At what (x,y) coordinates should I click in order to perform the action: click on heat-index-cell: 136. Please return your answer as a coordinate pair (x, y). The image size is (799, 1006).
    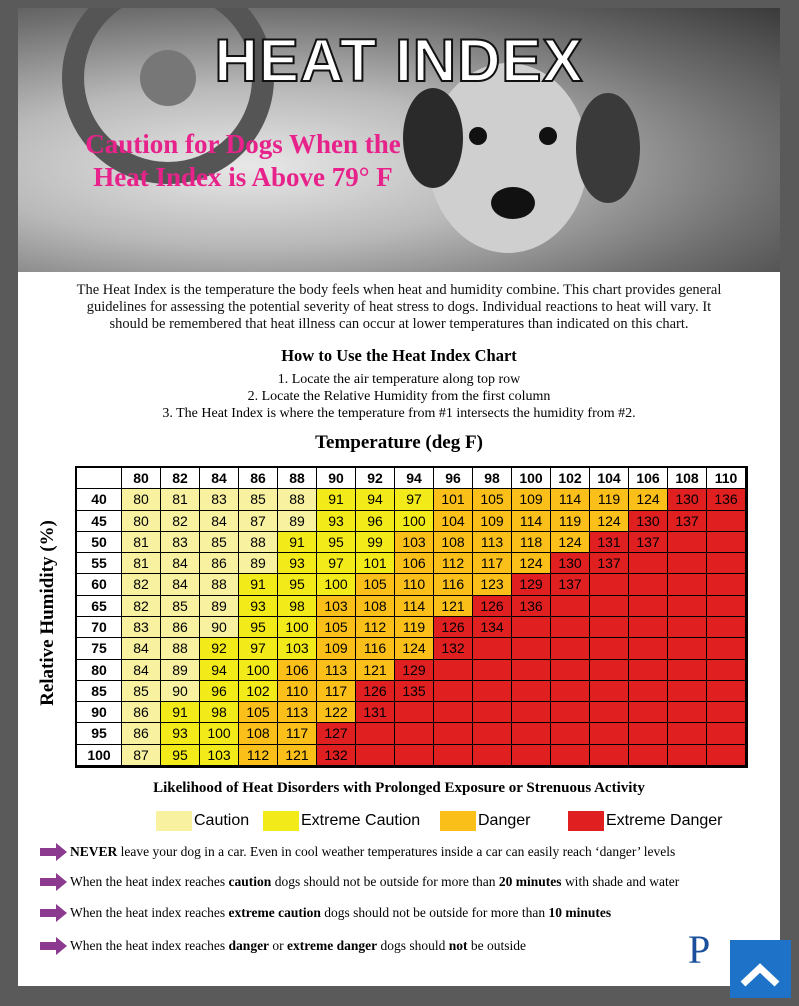
    Looking at the image, I should click on (726, 500).